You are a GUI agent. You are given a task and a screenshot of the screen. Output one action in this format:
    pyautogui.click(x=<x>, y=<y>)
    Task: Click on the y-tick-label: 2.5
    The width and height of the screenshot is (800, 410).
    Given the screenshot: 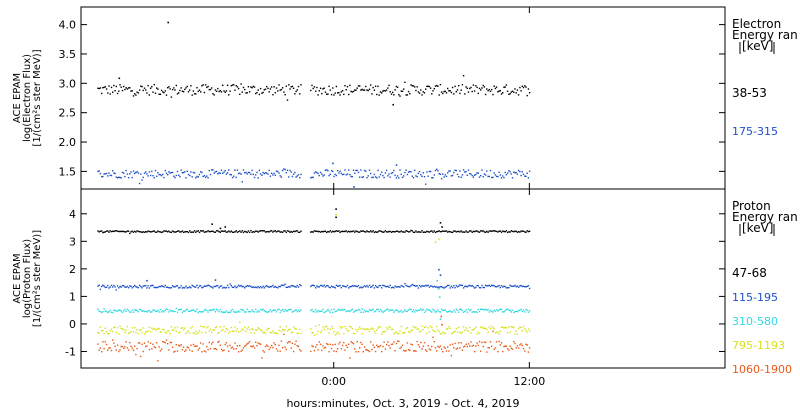 What is the action you would take?
    pyautogui.click(x=68, y=113)
    